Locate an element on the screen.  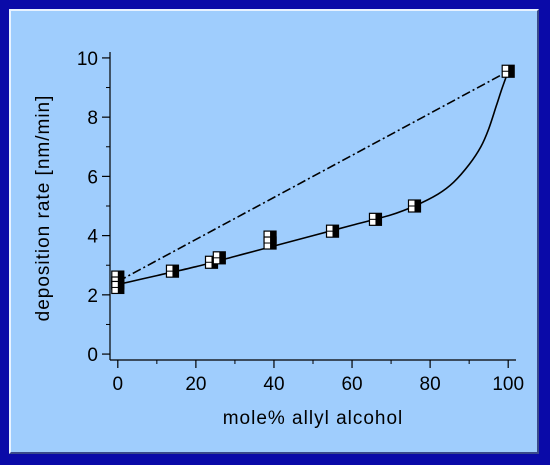
x-tick-label: 20 is located at coordinates (195, 384).